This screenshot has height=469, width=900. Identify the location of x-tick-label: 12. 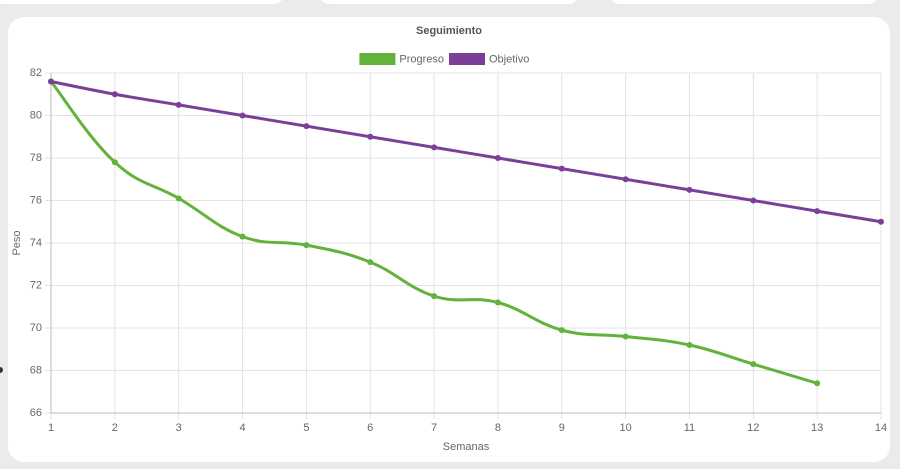
(753, 428).